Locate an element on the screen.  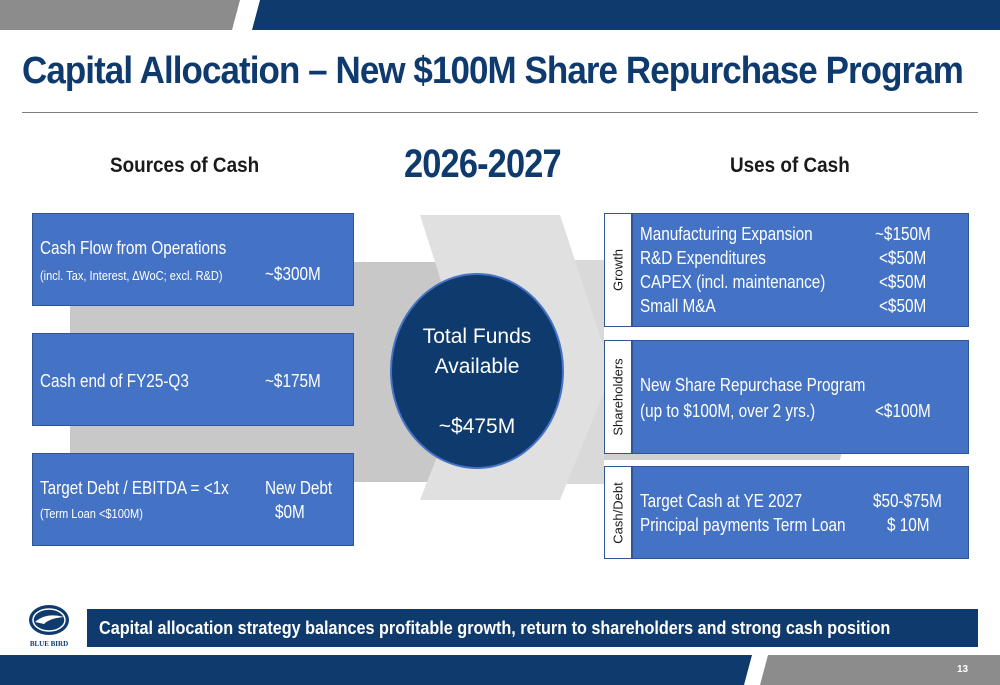
sources-heading: Sources of Cash is located at coordinates (185, 165).